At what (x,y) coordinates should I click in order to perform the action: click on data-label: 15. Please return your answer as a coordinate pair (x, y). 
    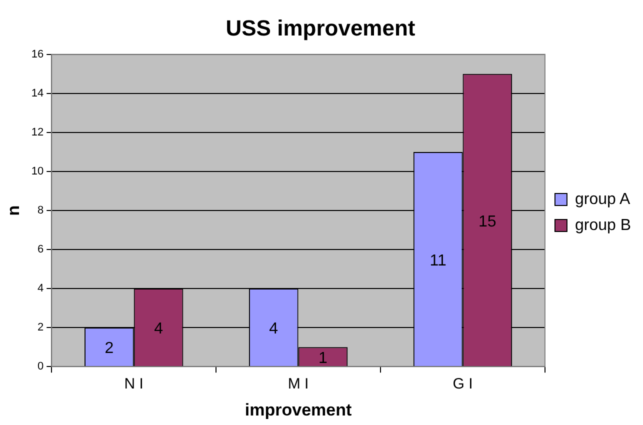
    Looking at the image, I should click on (487, 221).